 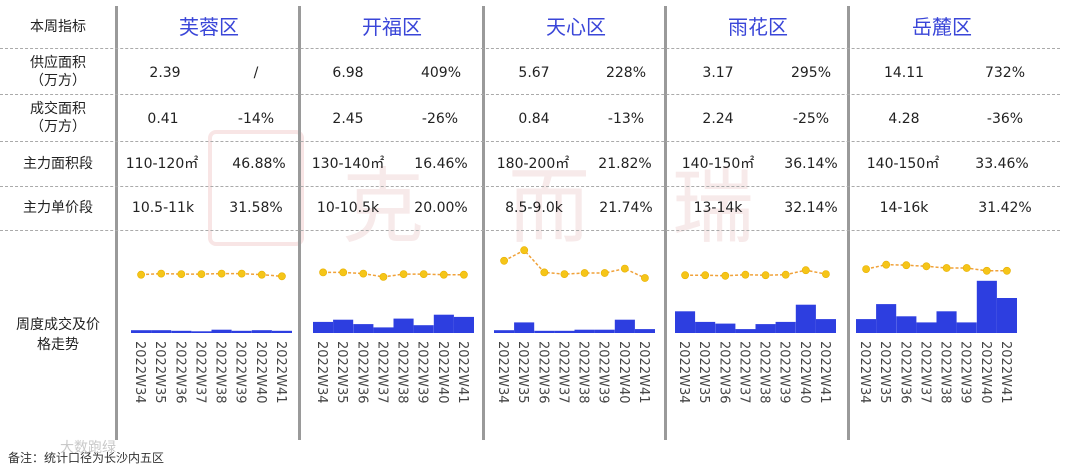 I want to click on row-label-supply: 供应面积, so click(x=58, y=63).